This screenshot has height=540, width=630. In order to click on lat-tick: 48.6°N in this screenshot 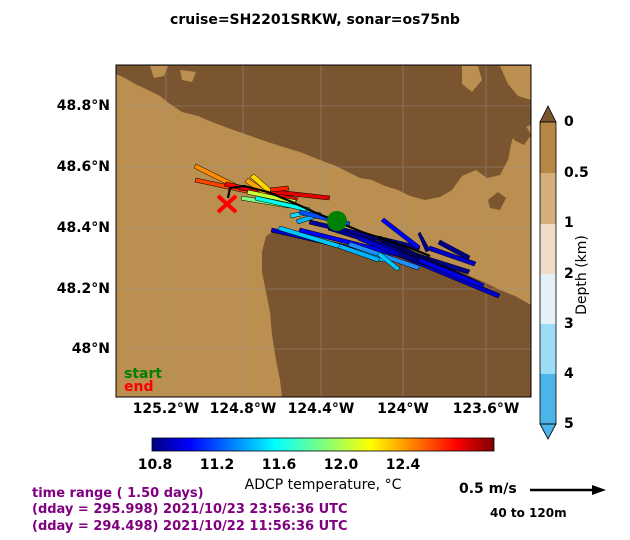, I will do `click(83, 167)`.